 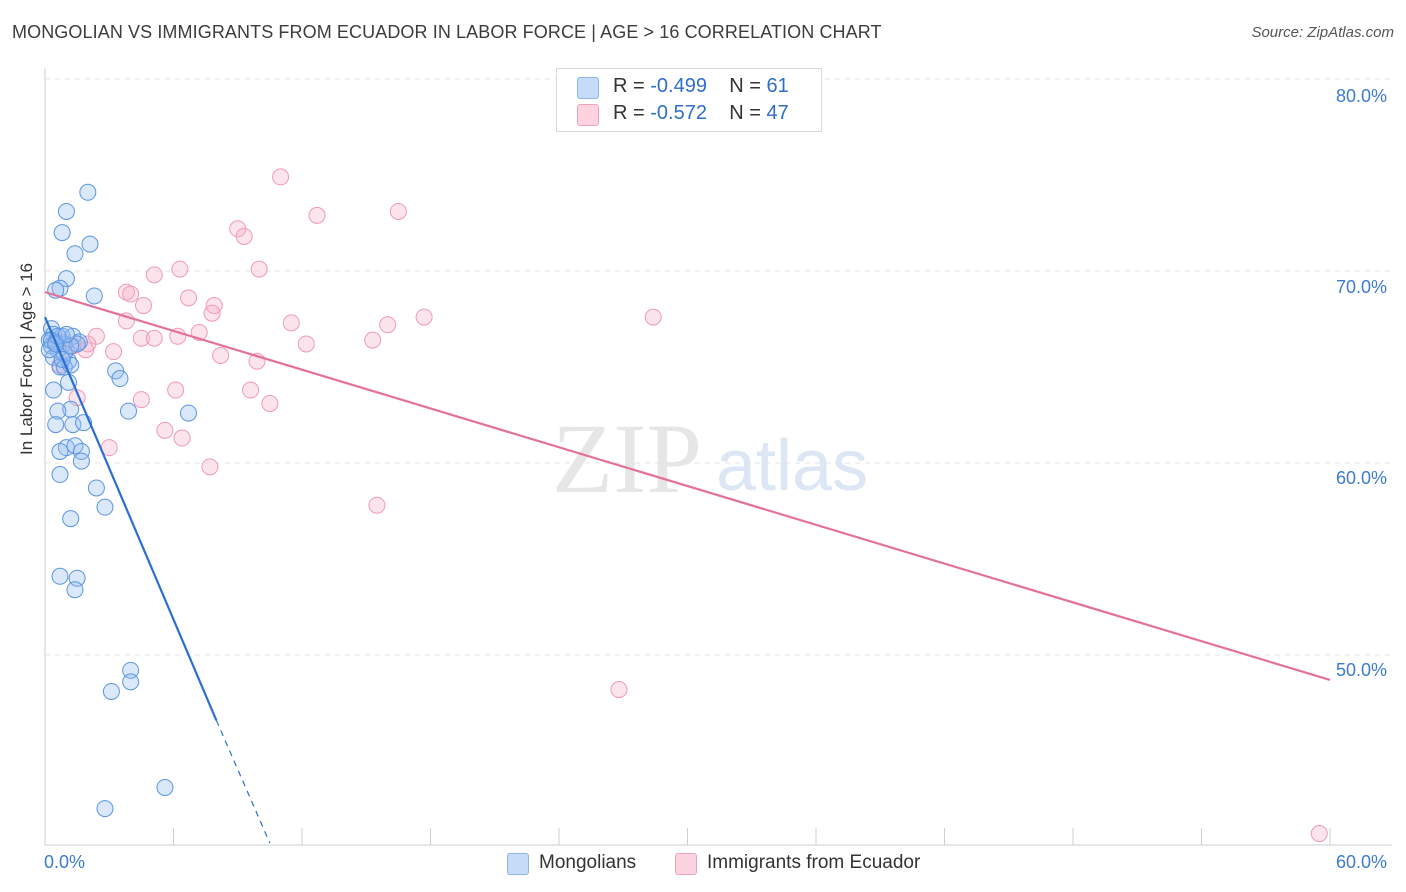 I want to click on trend-mongolians-extension, so click(x=243, y=782).